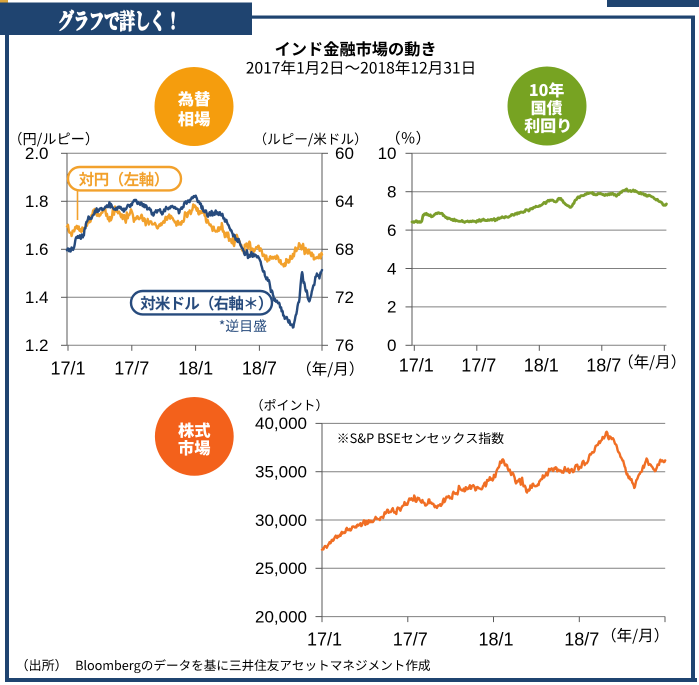 This screenshot has width=699, height=685. Describe the element at coordinates (281, 520) in the screenshot. I see `svg-text: 30,000` at that location.